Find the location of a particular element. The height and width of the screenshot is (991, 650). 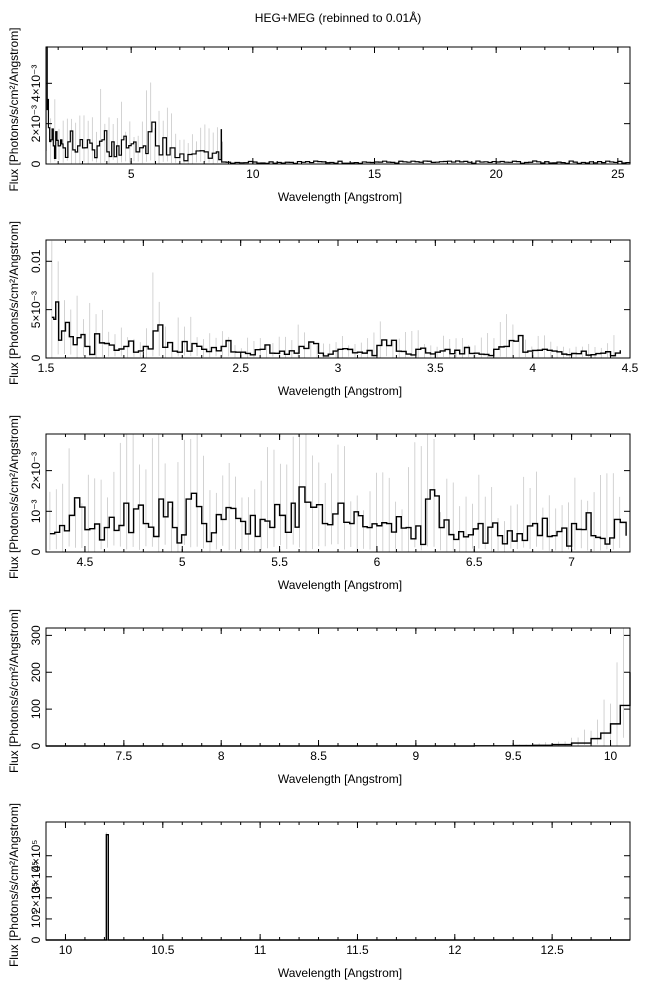

x-tick-label: 15 is located at coordinates (375, 174).